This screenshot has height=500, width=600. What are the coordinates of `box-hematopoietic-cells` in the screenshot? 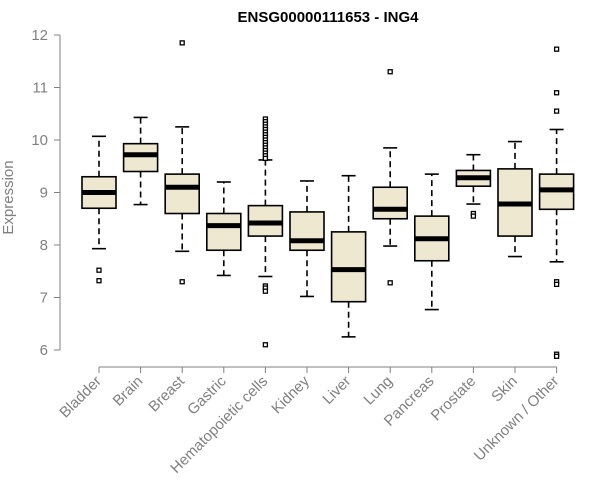 It's located at (265, 232).